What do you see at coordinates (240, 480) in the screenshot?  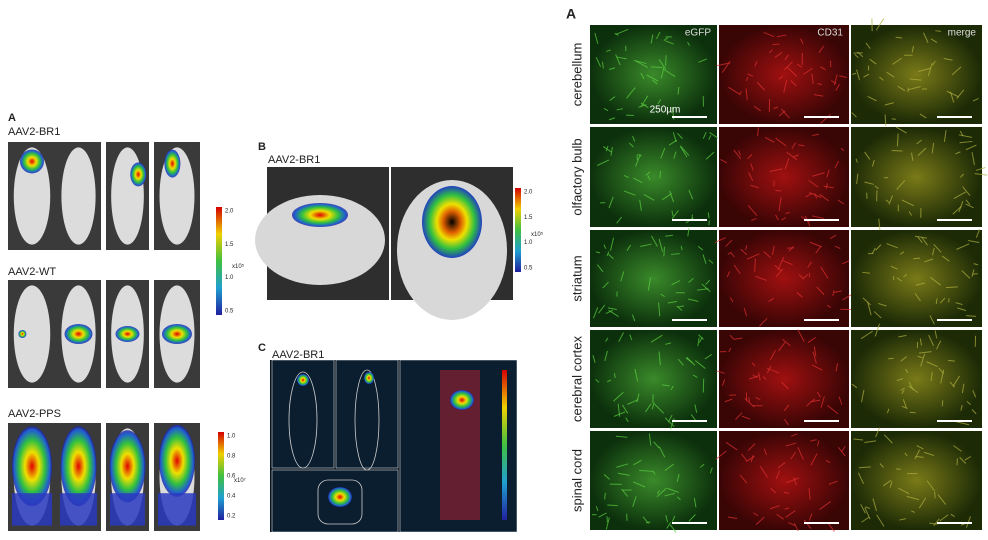 I see `colorbar-unit: x10⁷` at bounding box center [240, 480].